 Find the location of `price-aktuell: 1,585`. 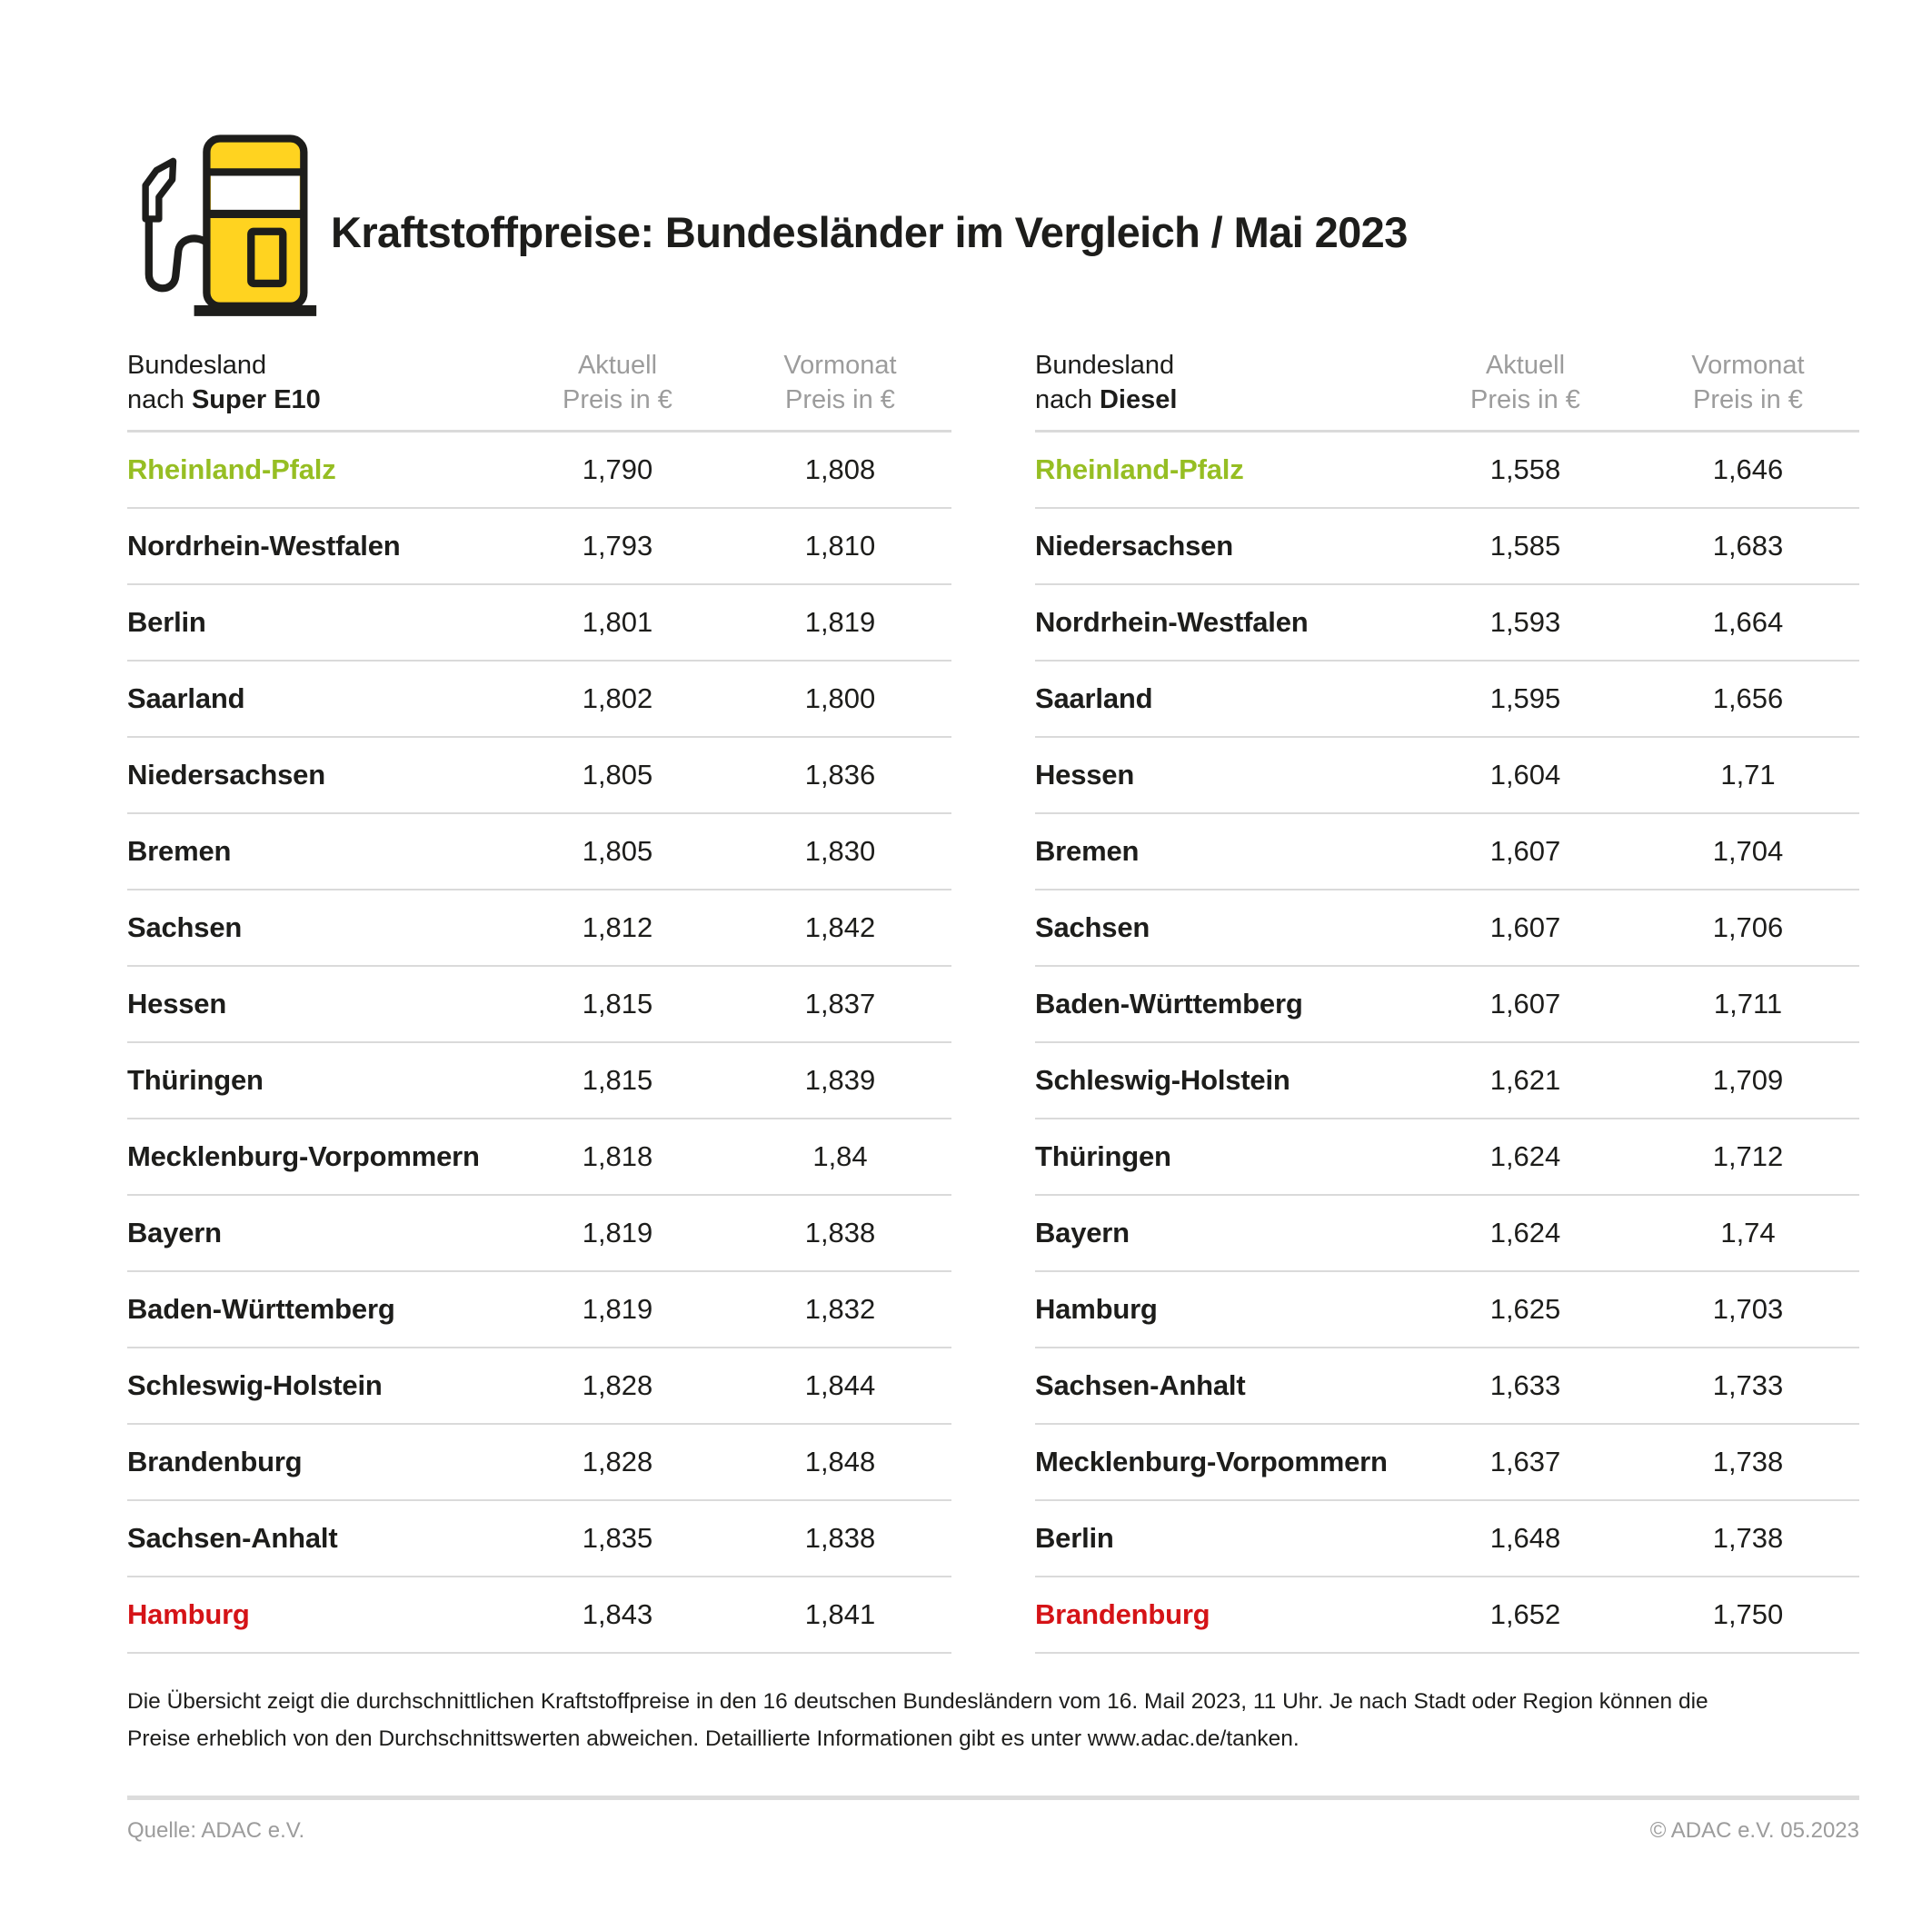

price-aktuell: 1,585 is located at coordinates (1525, 546).